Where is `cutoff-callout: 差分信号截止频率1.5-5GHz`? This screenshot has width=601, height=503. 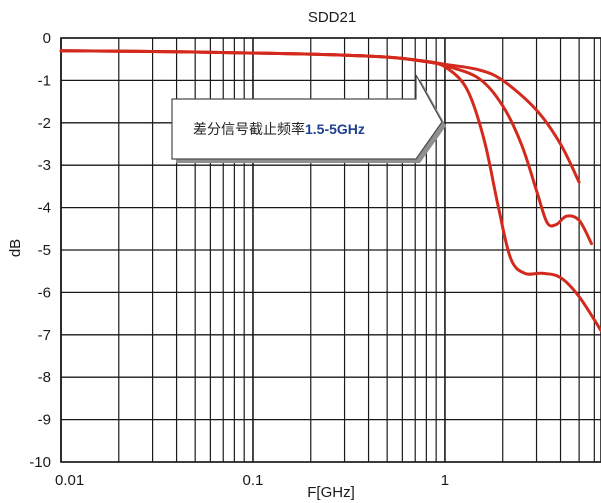
cutoff-callout: 差分信号截止频率1.5-5GHz is located at coordinates (308, 118).